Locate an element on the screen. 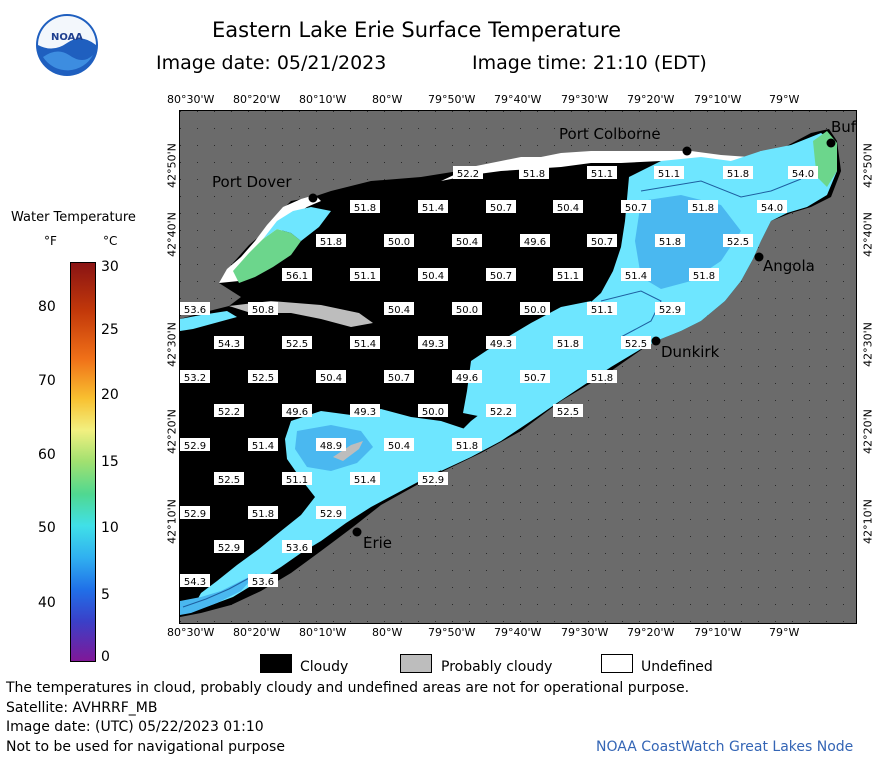 The width and height of the screenshot is (896, 763). longitude-label: 79°20'W is located at coordinates (651, 99).